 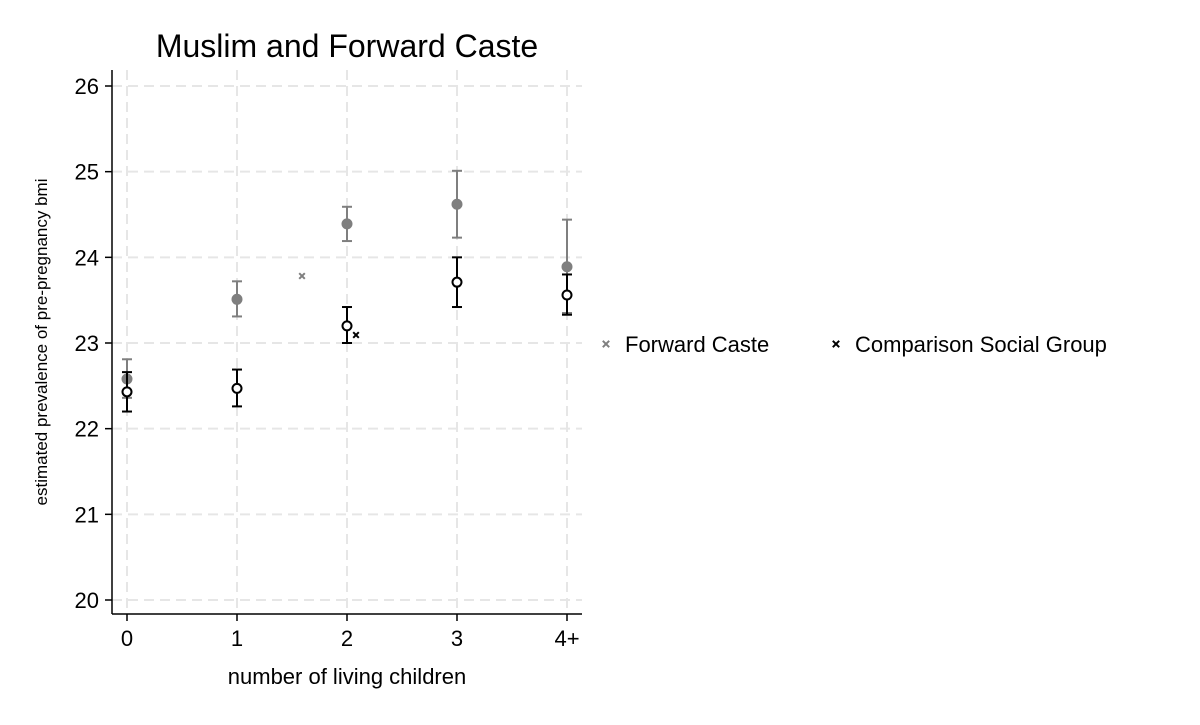 What do you see at coordinates (87, 172) in the screenshot?
I see `y-tick-label: 25` at bounding box center [87, 172].